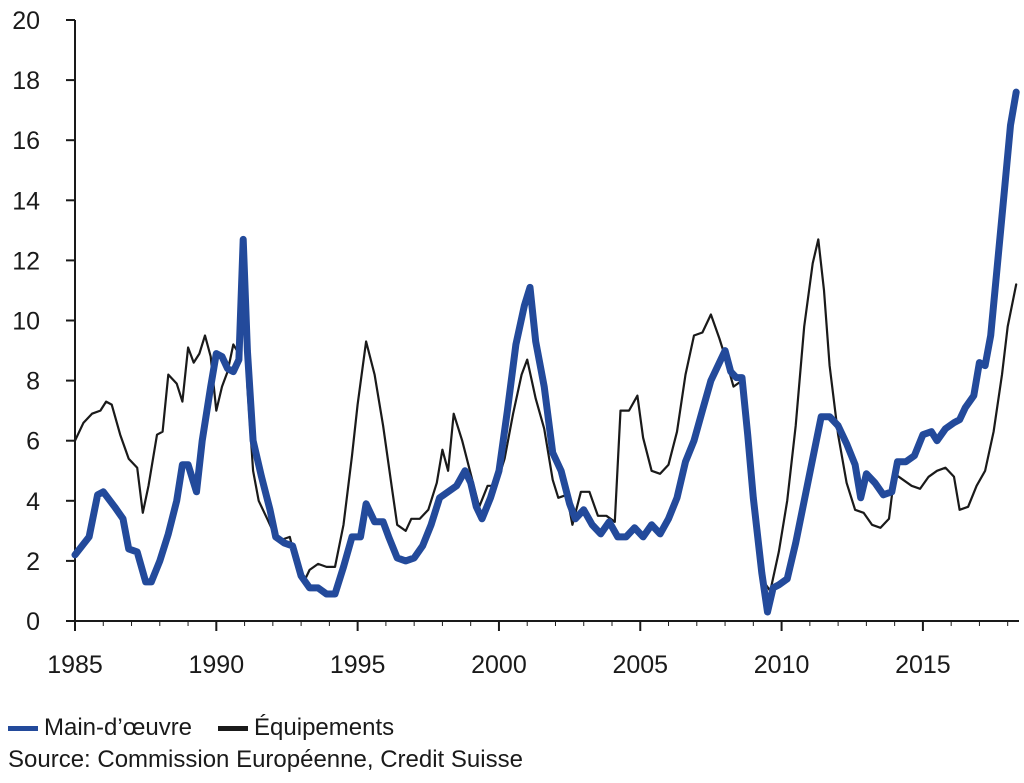 Image resolution: width=1024 pixels, height=783 pixels. I want to click on x-tick-label: 2010, so click(782, 665).